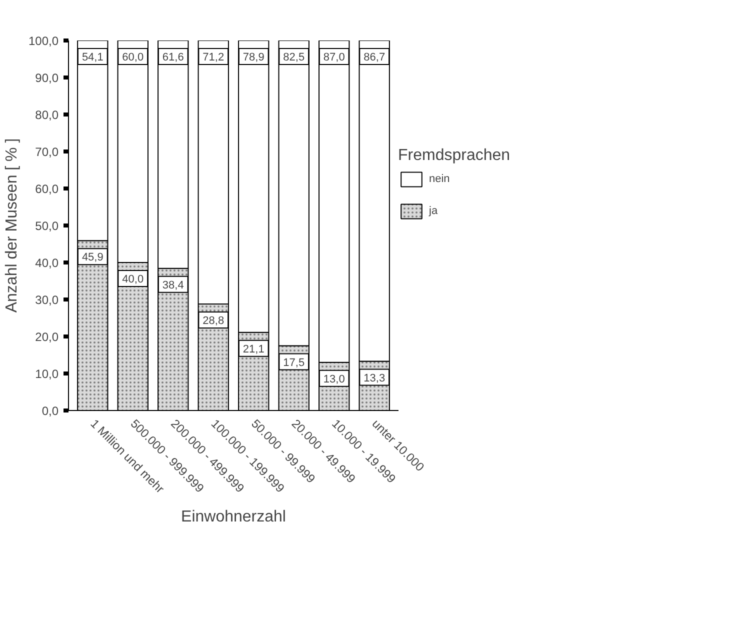  I want to click on y-tick-label: 60,0, so click(47, 189).